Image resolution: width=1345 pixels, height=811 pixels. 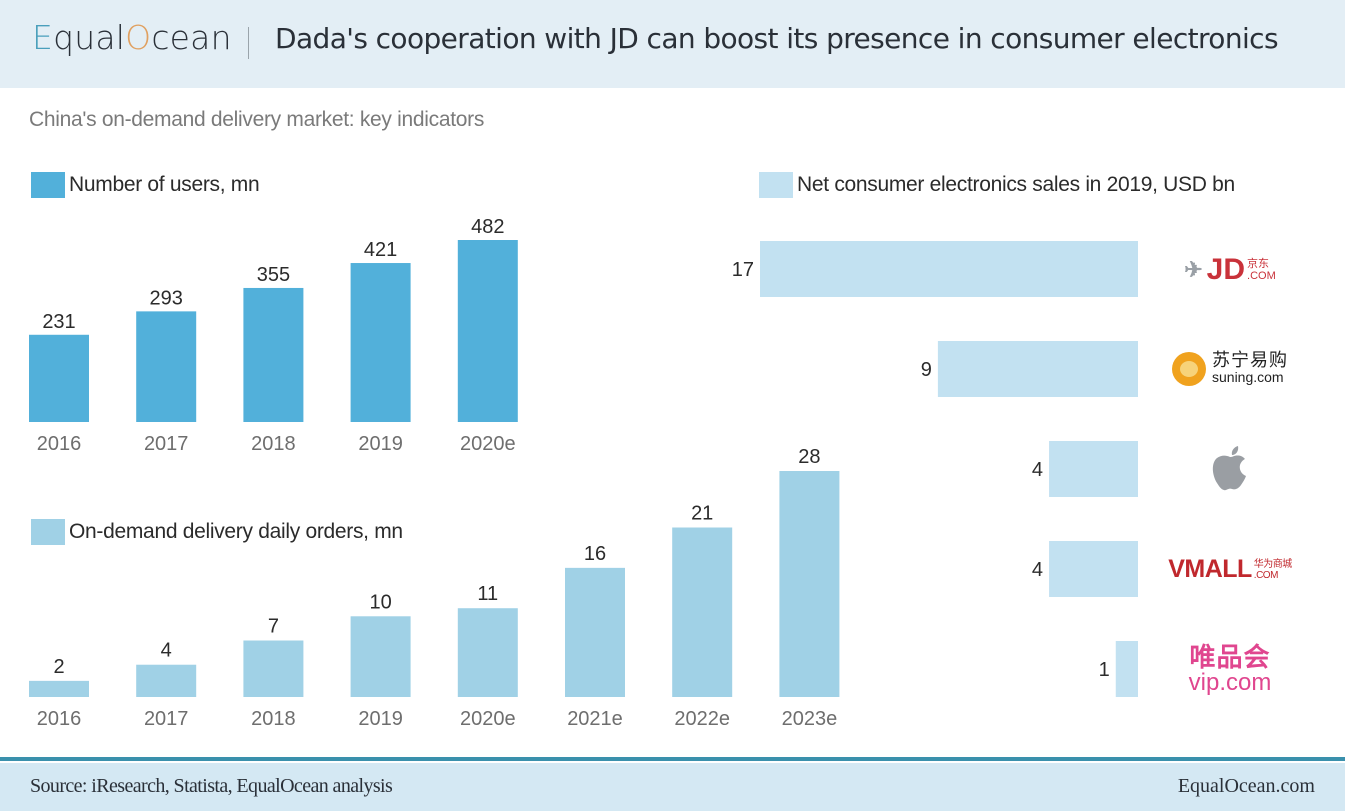 I want to click on footer-divider, so click(x=672, y=759).